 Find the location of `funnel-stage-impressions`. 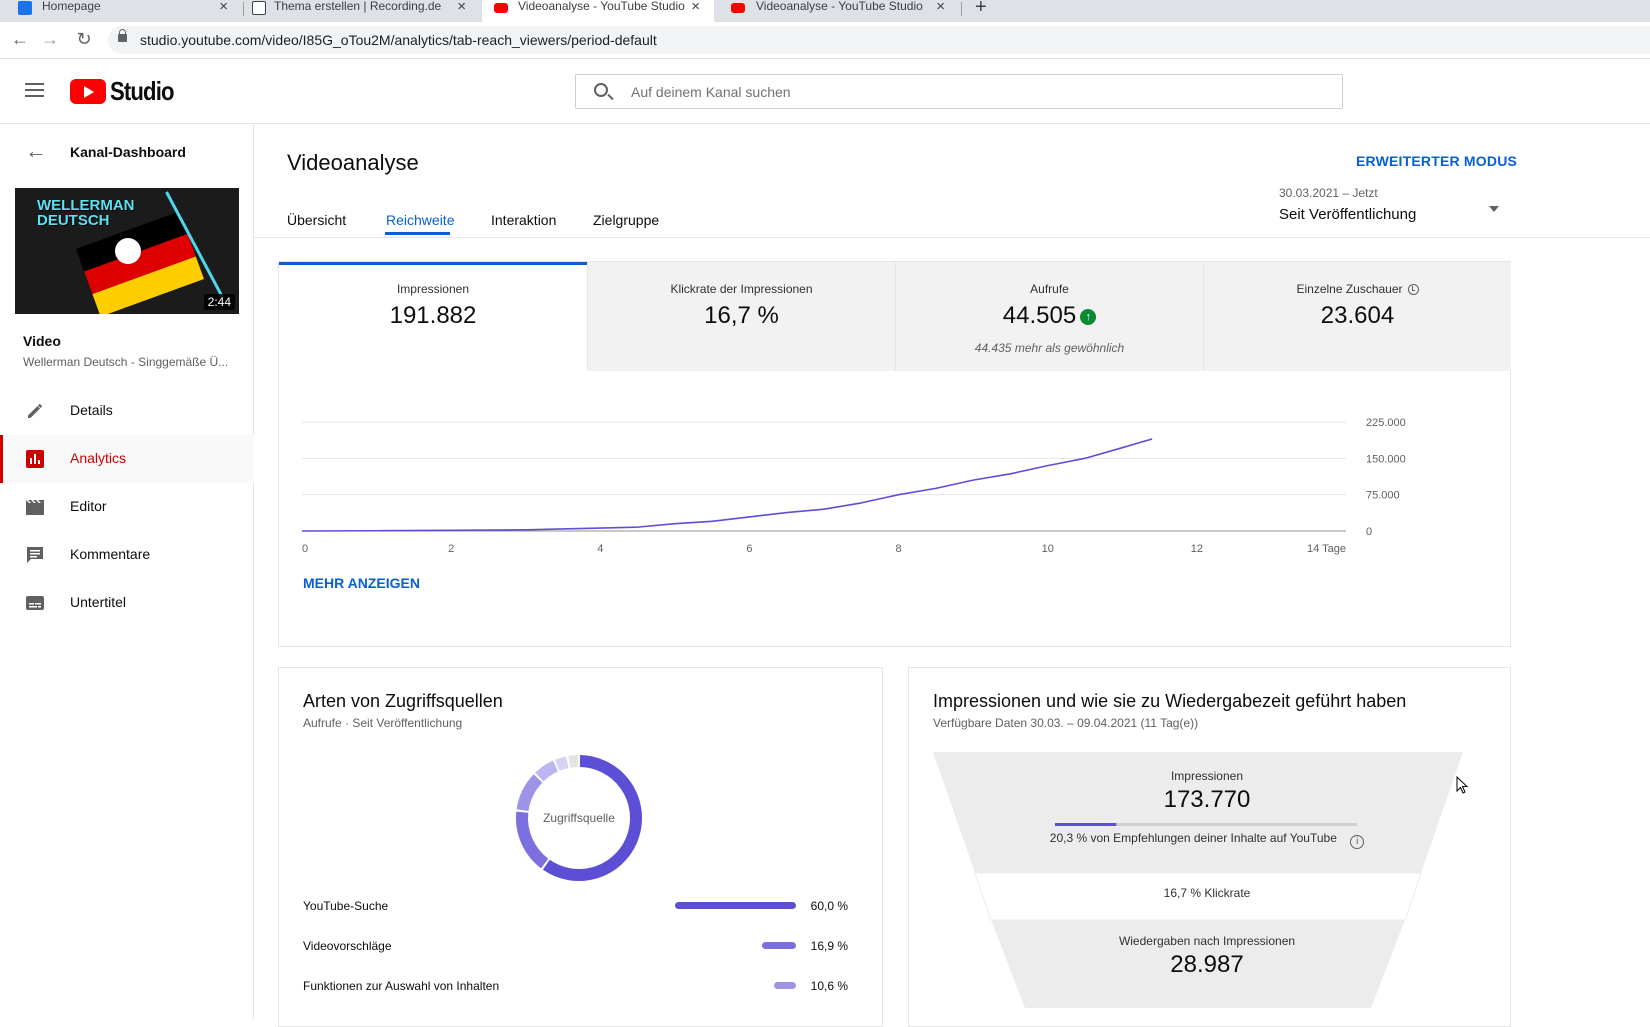

funnel-stage-impressions is located at coordinates (1198, 812).